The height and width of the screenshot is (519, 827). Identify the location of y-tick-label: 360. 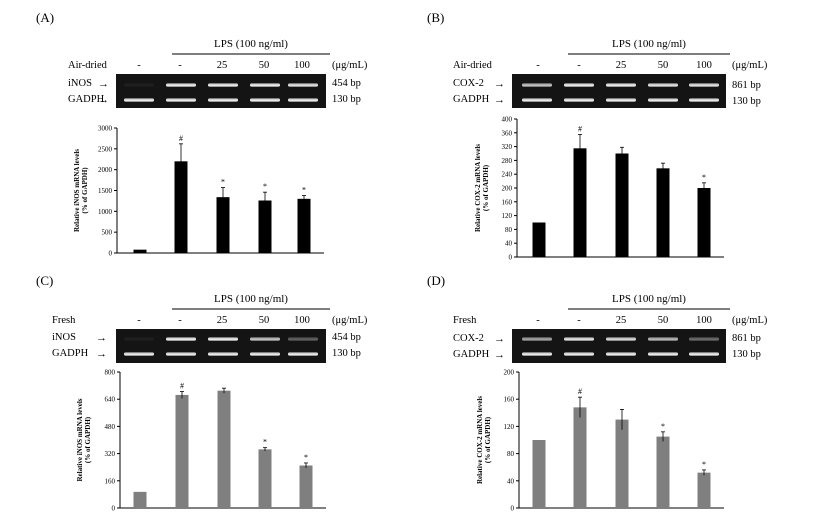
(507, 133).